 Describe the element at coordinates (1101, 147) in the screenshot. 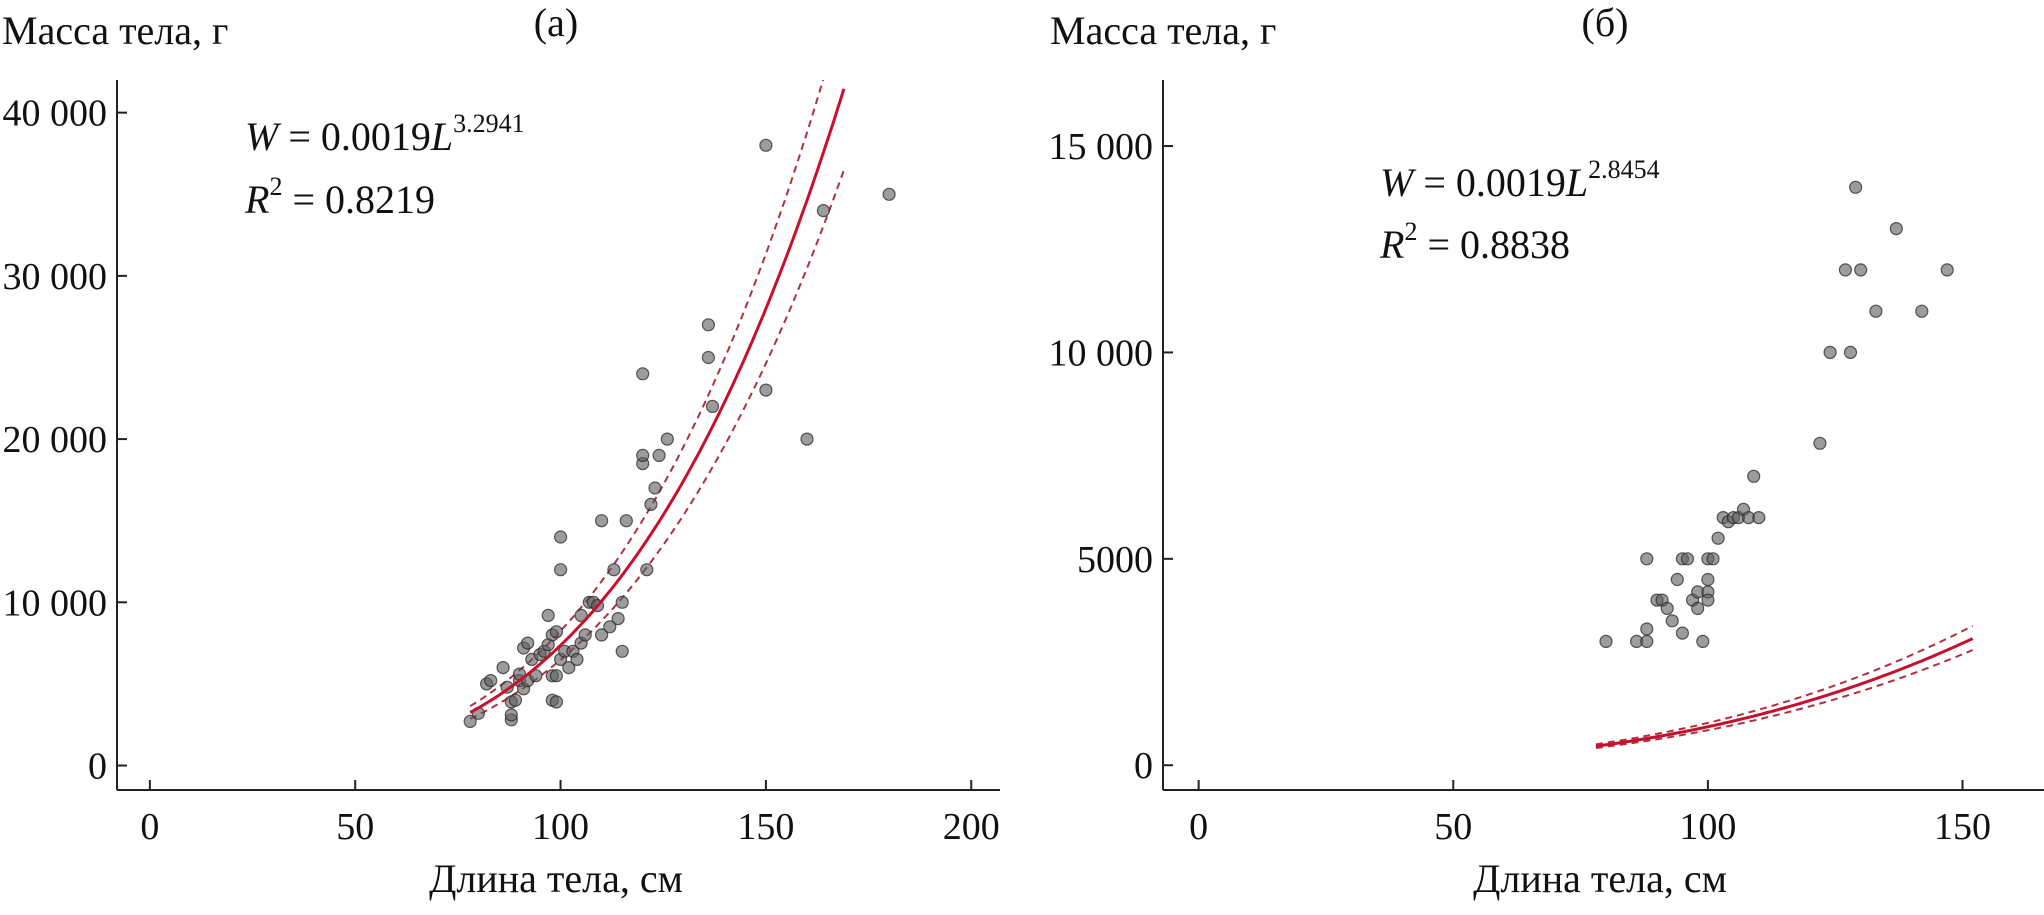

I see `y-tick-label: 15 000` at that location.